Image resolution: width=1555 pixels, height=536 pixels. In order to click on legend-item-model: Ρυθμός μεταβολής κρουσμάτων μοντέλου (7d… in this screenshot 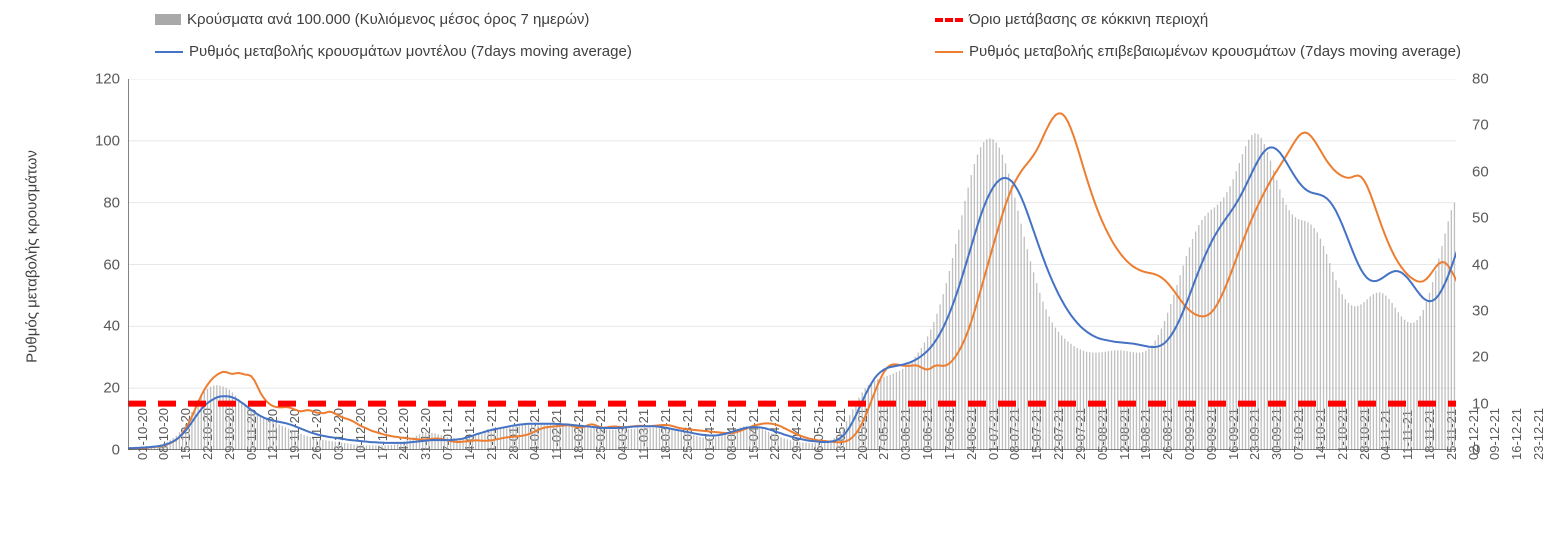, I will do `click(393, 51)`.